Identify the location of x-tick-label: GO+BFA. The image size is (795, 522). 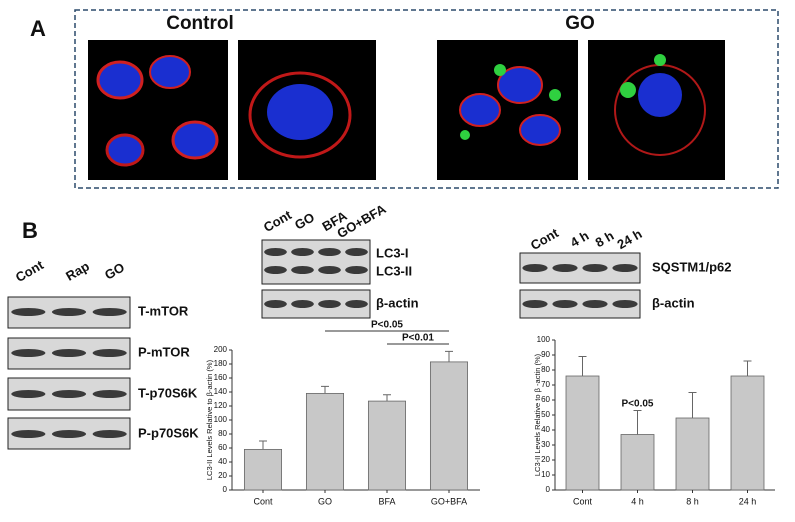
(449, 501).